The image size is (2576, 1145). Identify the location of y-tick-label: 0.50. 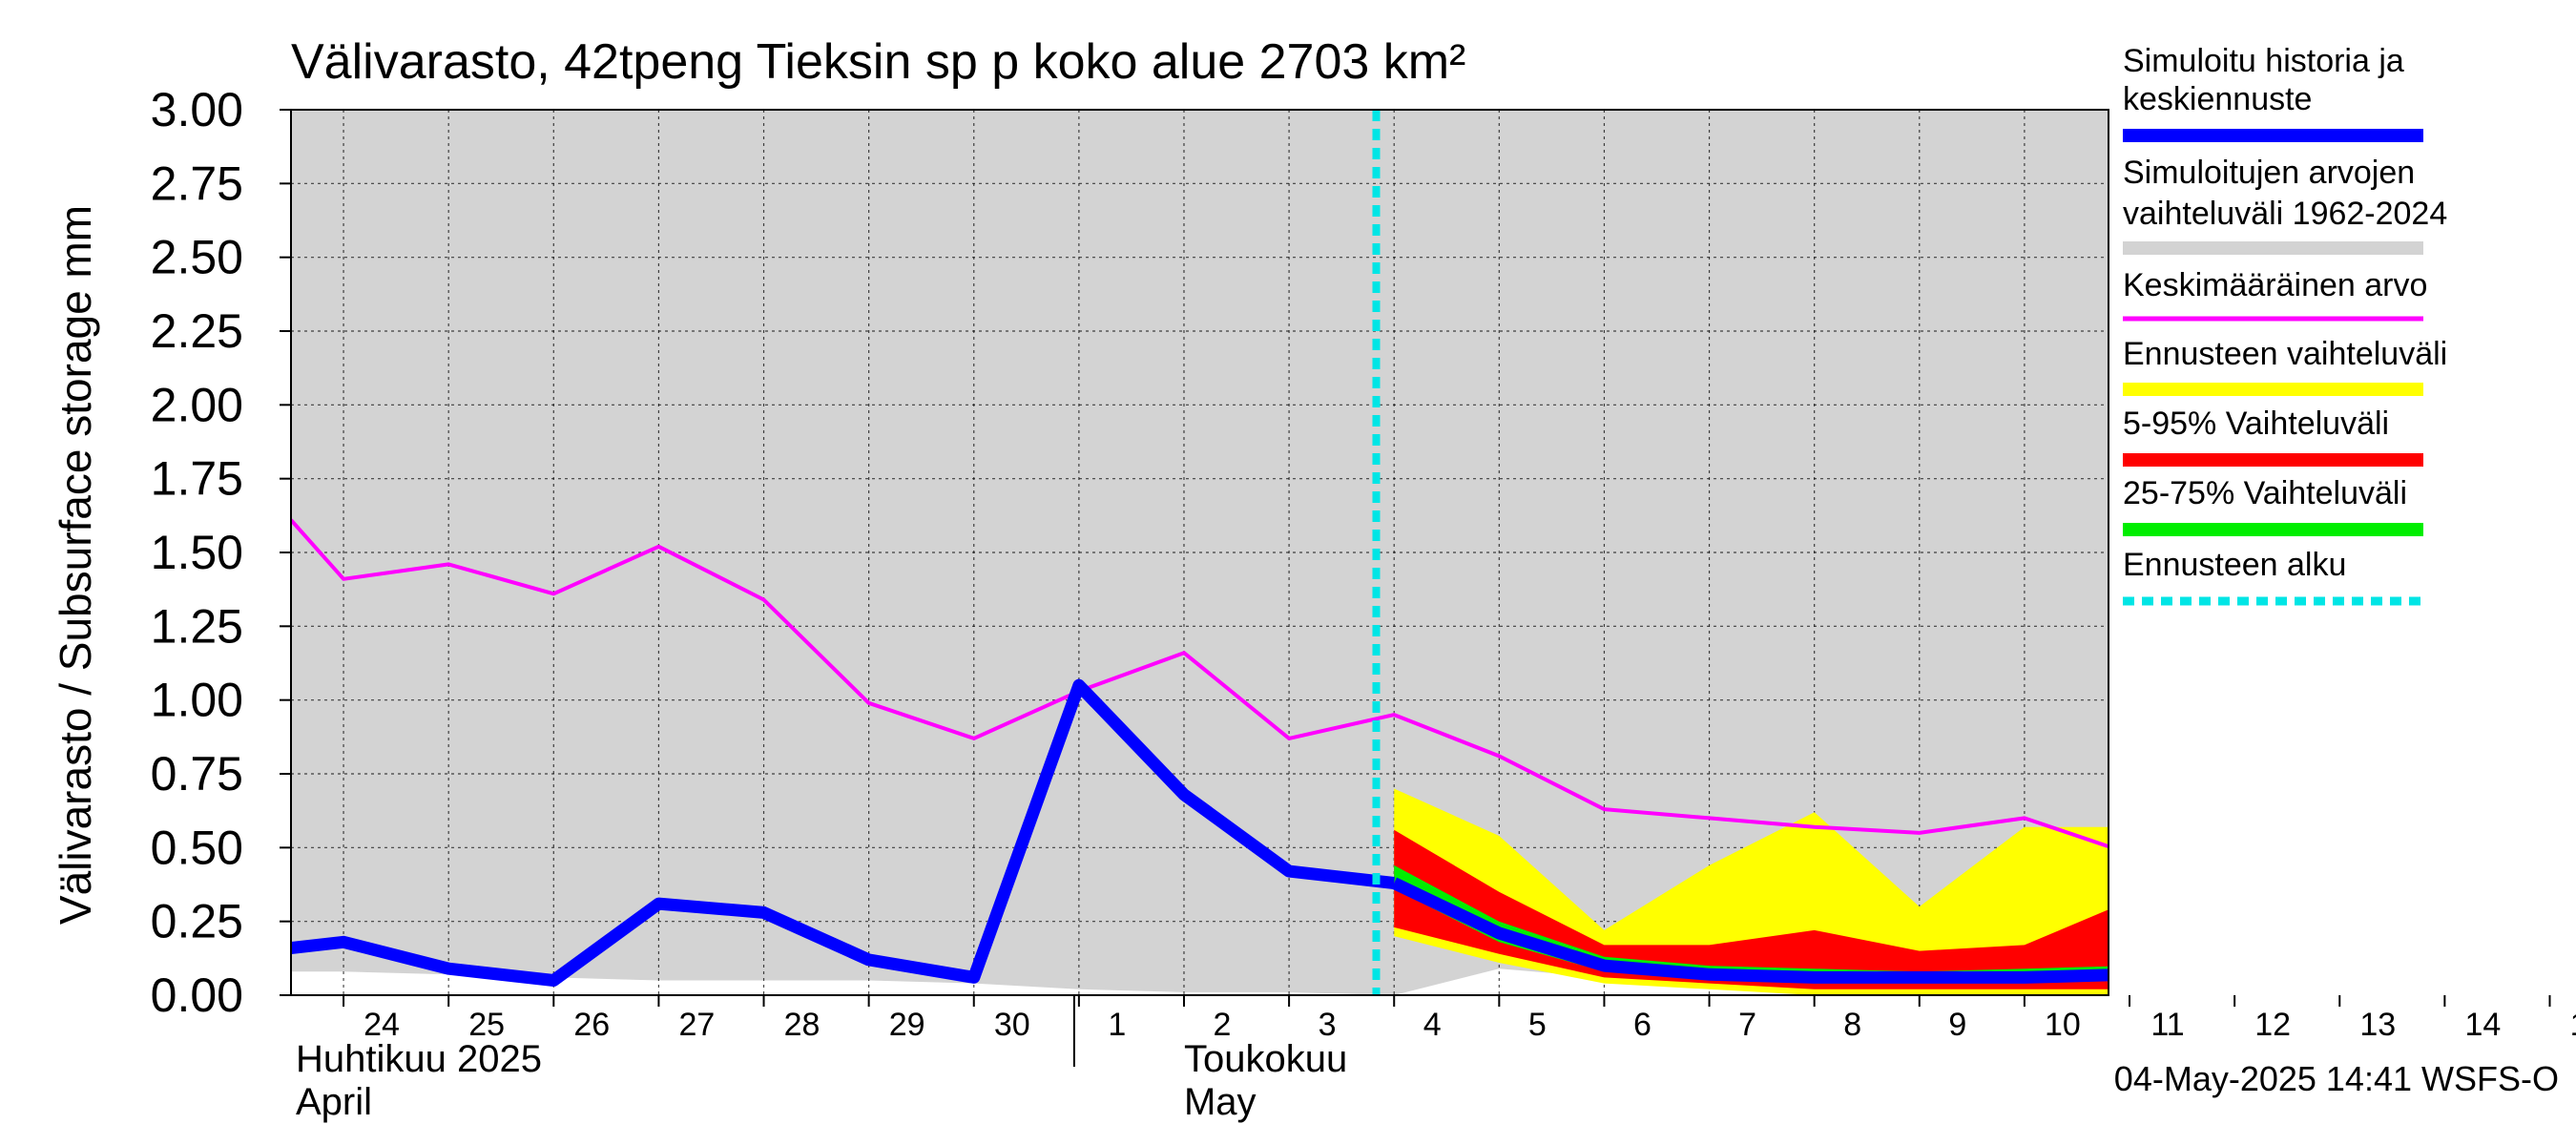
(197, 847).